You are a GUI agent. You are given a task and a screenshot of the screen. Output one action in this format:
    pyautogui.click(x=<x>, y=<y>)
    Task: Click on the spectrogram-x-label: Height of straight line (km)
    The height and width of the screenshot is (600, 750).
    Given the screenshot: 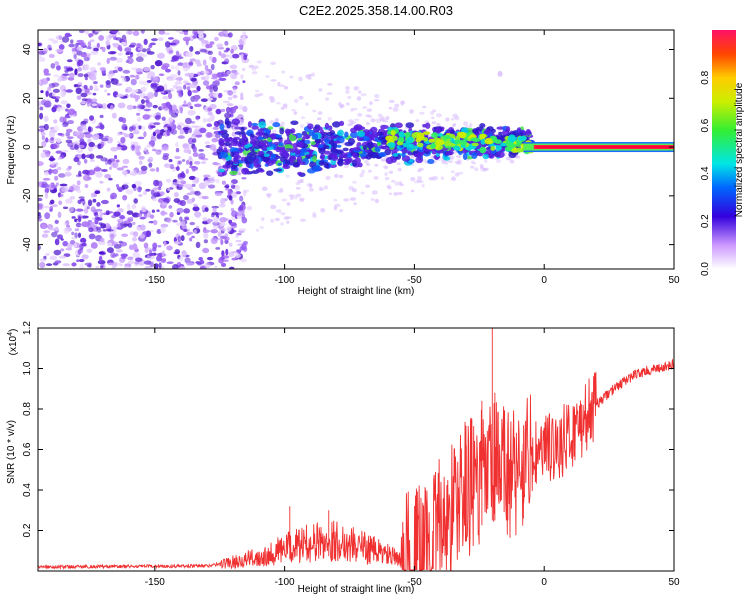 What is the action you would take?
    pyautogui.click(x=356, y=291)
    